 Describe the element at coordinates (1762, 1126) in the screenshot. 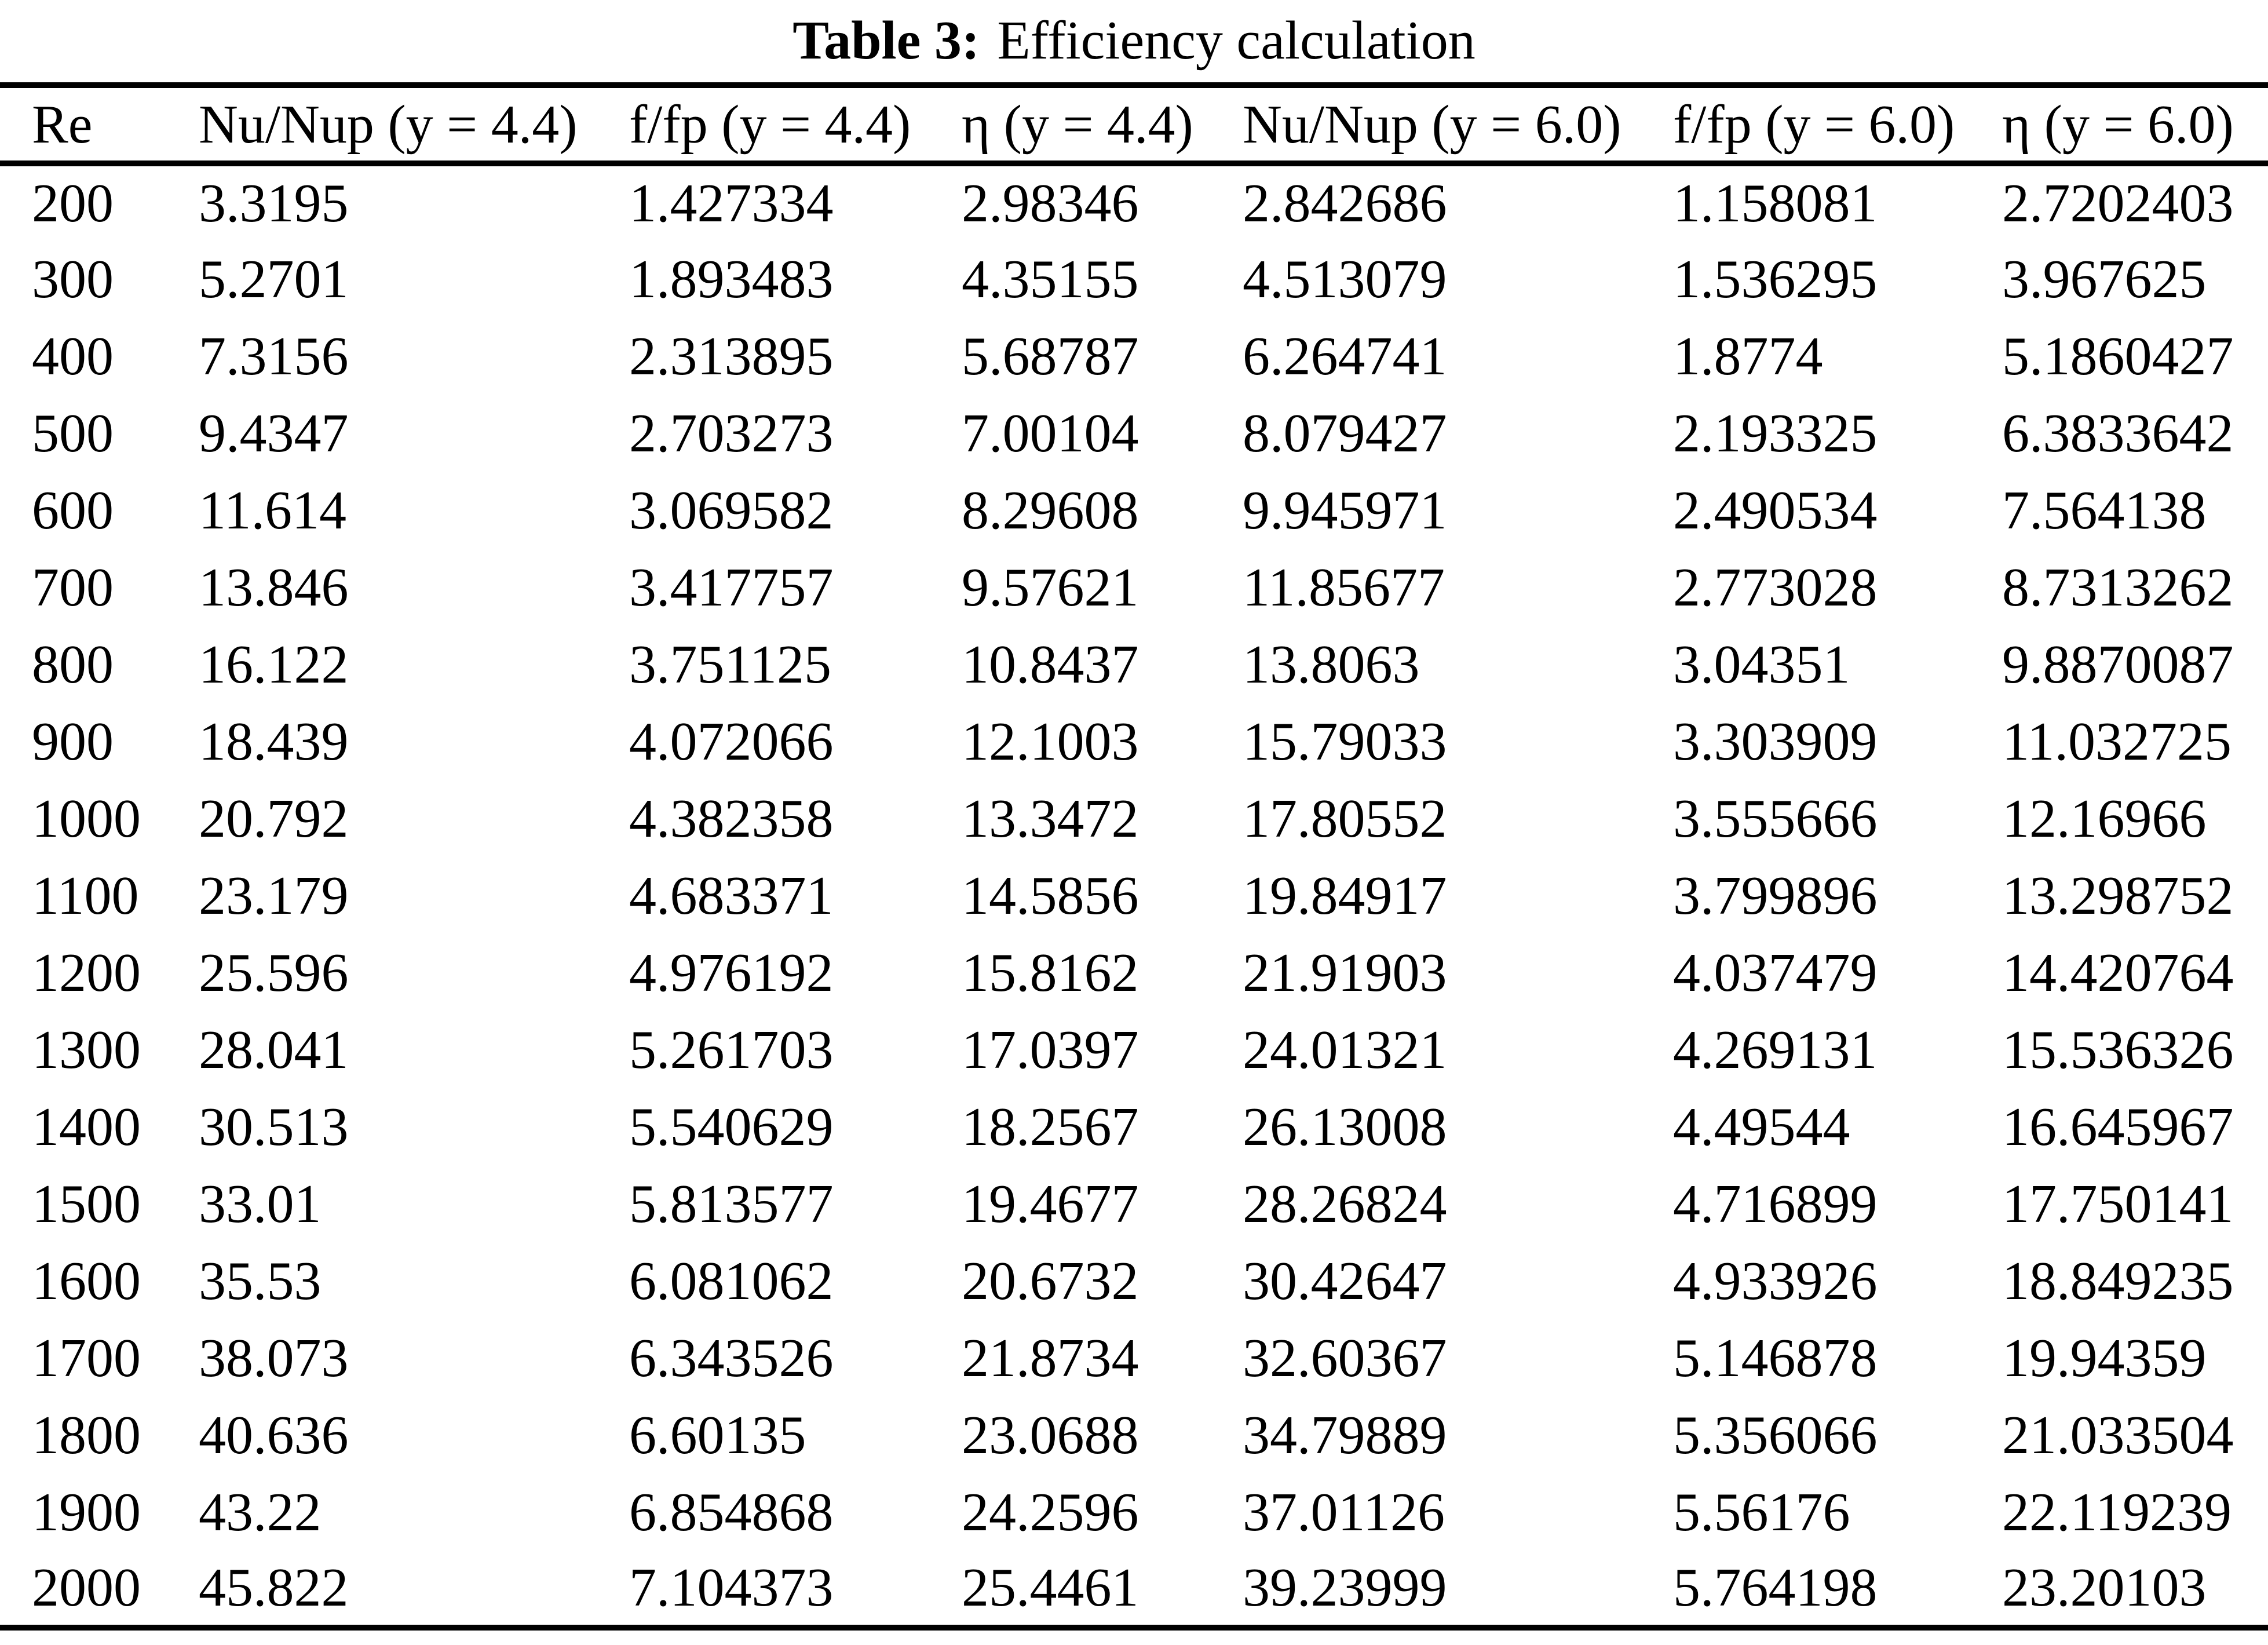

I see `table-cell: 4.49544` at that location.